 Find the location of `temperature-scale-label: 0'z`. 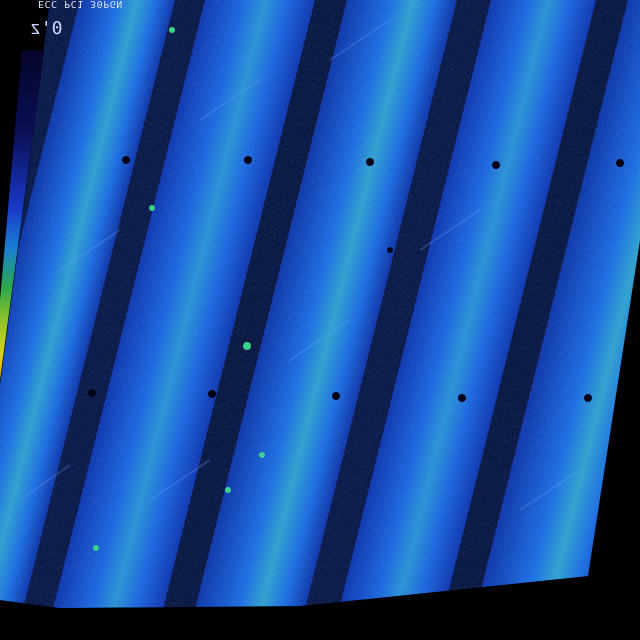

temperature-scale-label: 0'z is located at coordinates (46, 28).